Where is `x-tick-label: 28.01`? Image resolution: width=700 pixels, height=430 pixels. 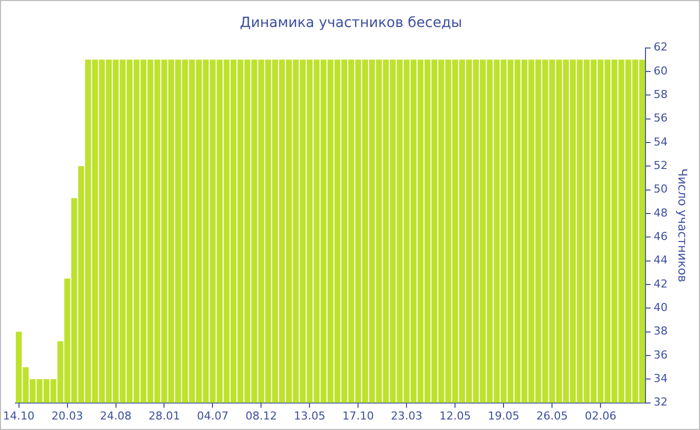
x-tick-label: 28.01 is located at coordinates (164, 415).